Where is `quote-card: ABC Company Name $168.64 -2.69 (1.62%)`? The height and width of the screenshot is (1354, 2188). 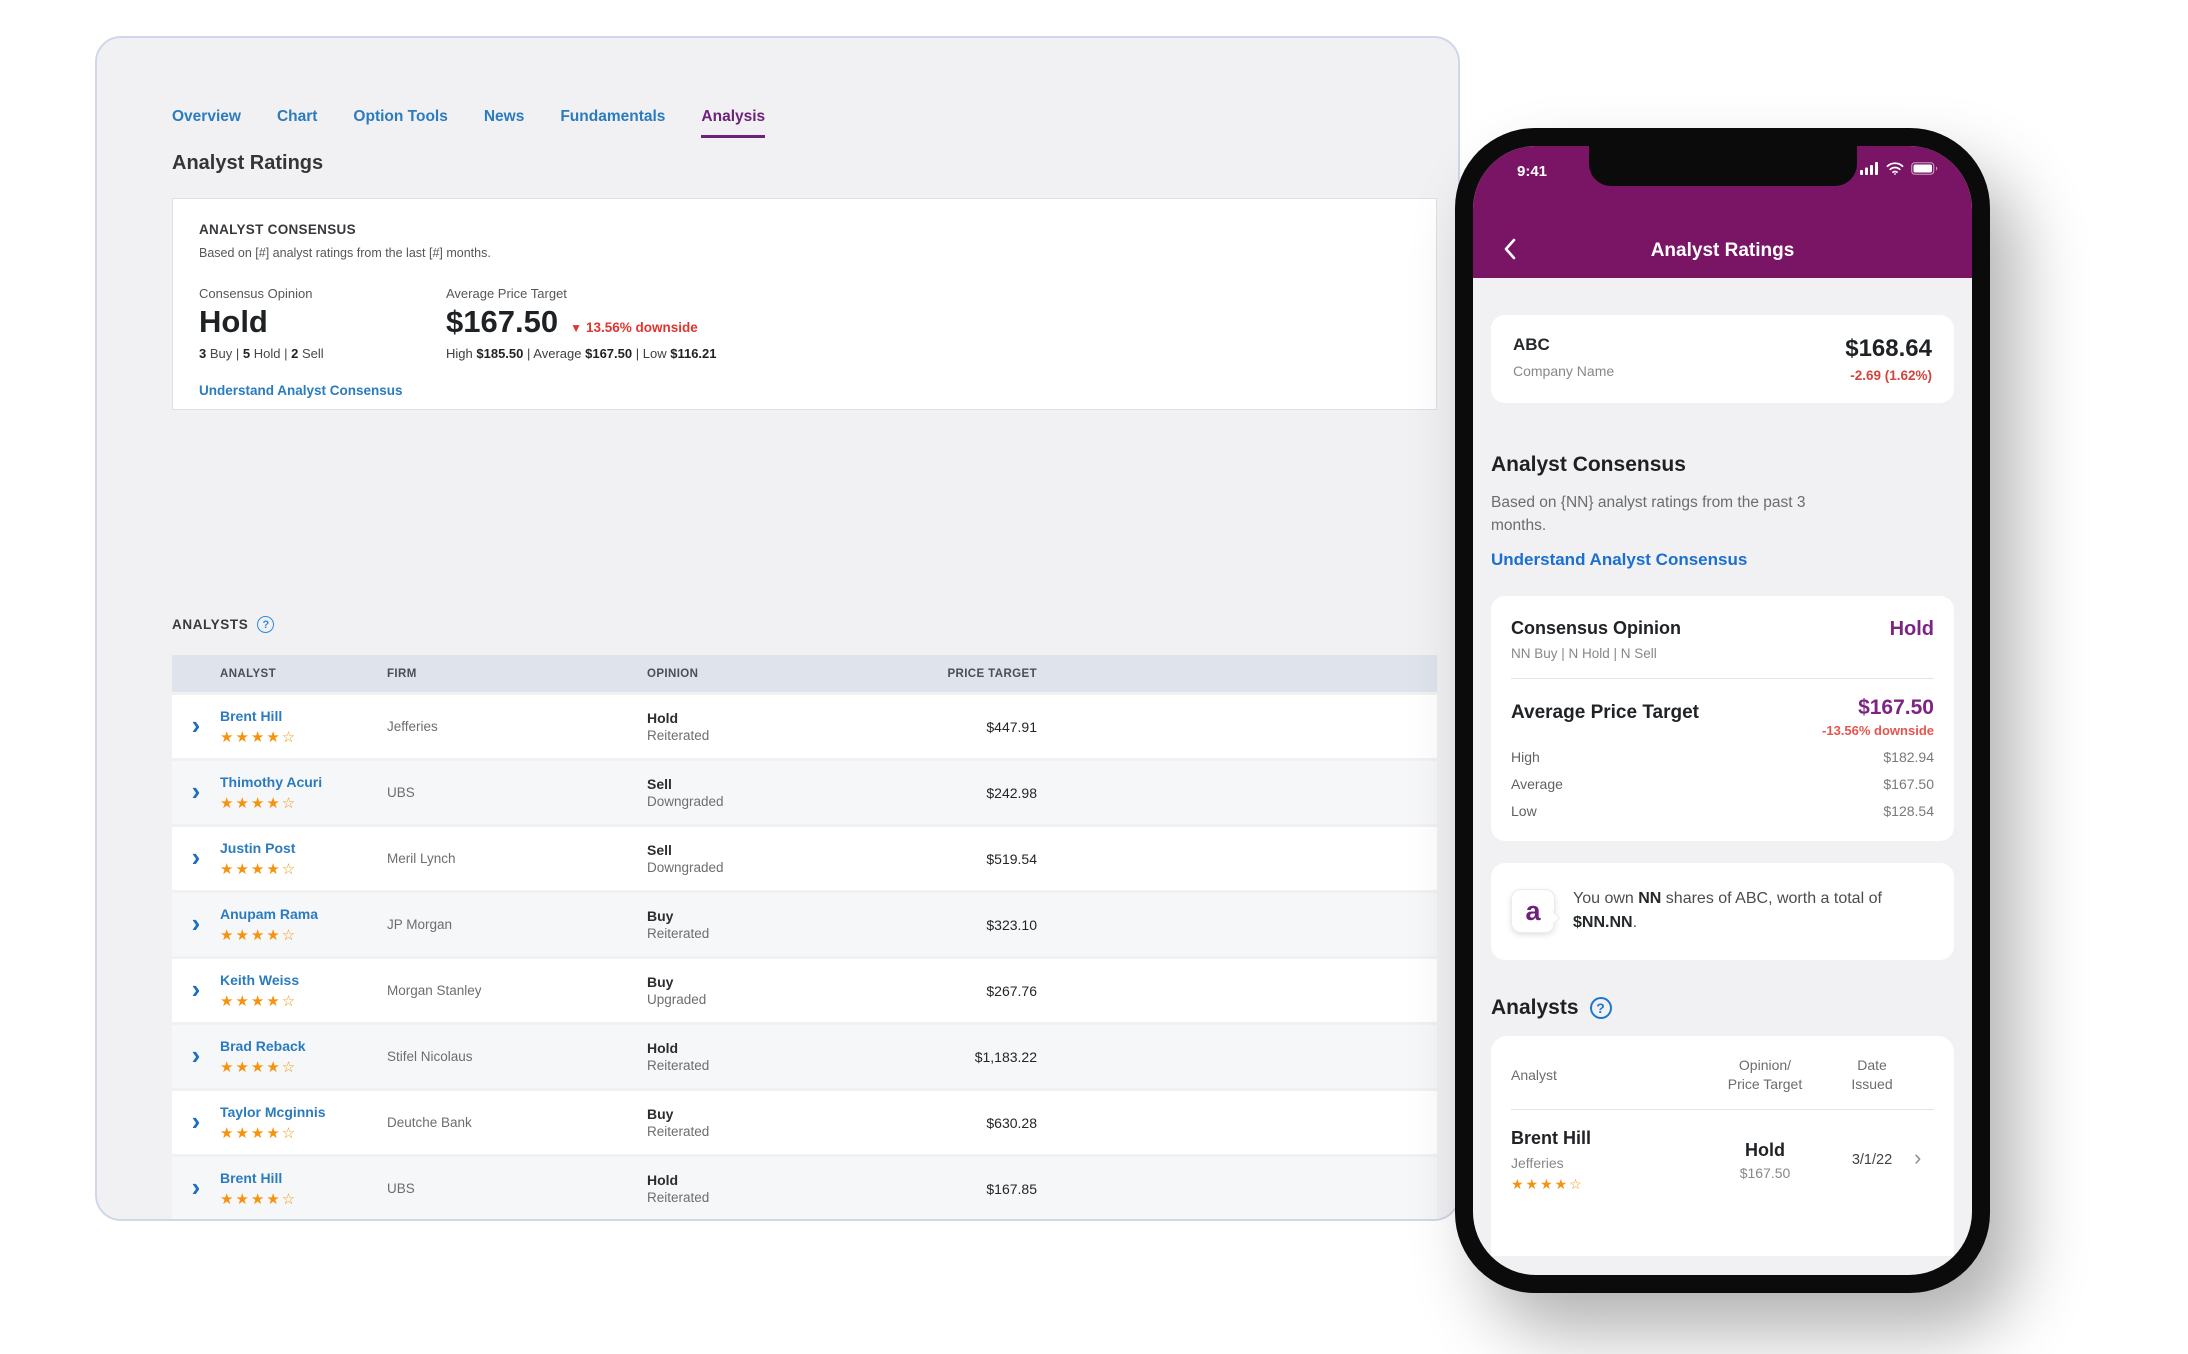
quote-card: ABC Company Name $168.64 -2.69 (1.62%) is located at coordinates (1722, 359).